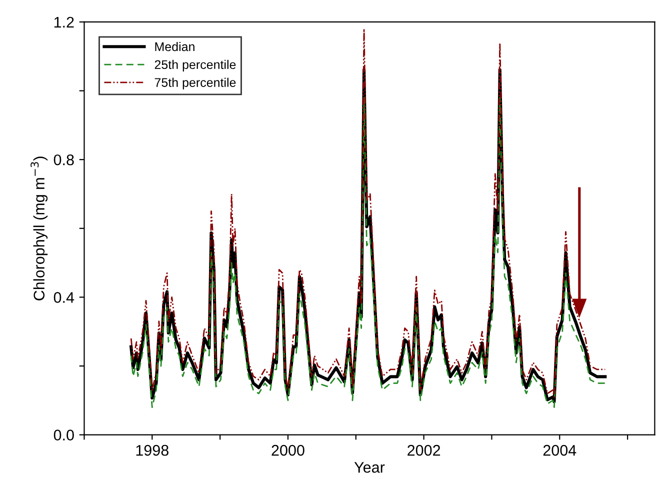 This screenshot has width=658, height=488. I want to click on y-axis-title: Chlorophyll (mg m$^{−3}$), so click(39, 228).